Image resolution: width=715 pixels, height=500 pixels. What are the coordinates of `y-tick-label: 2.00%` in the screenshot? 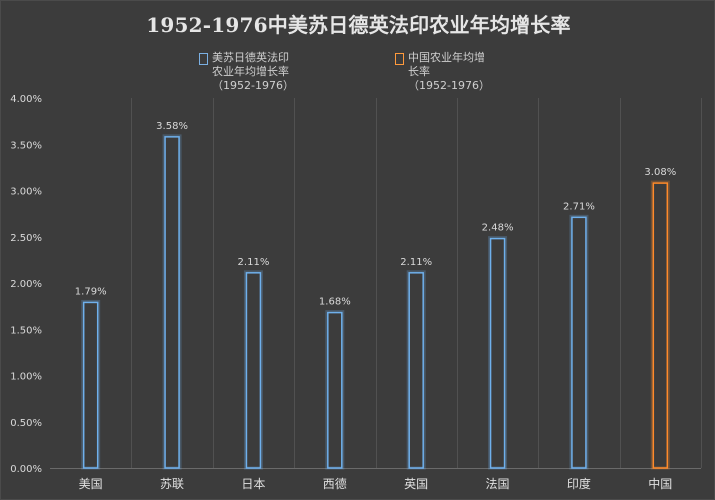 It's located at (26, 284).